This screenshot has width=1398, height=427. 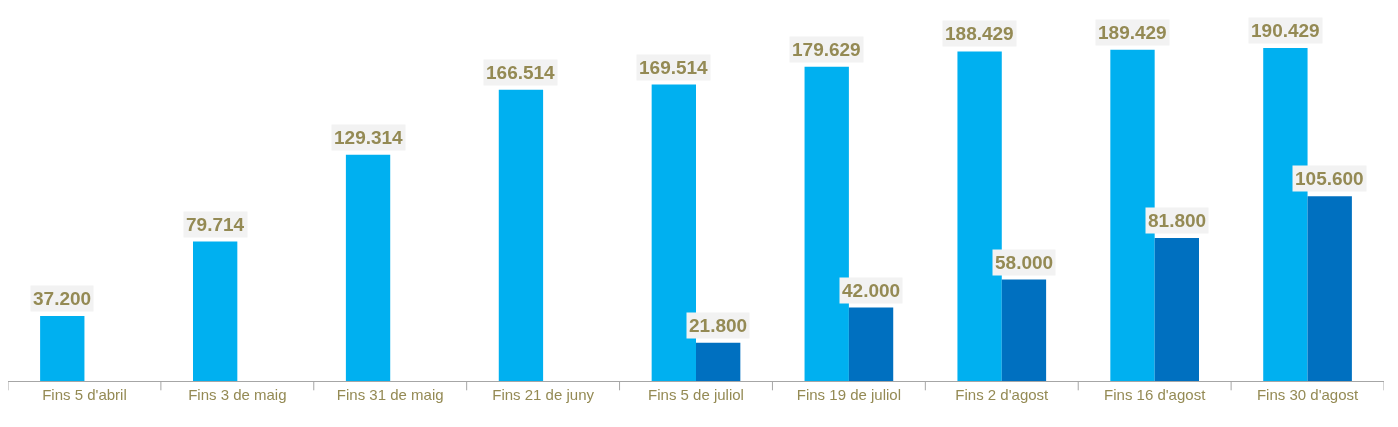 I want to click on x-tick-label: Fins 21 de juny, so click(x=543, y=394).